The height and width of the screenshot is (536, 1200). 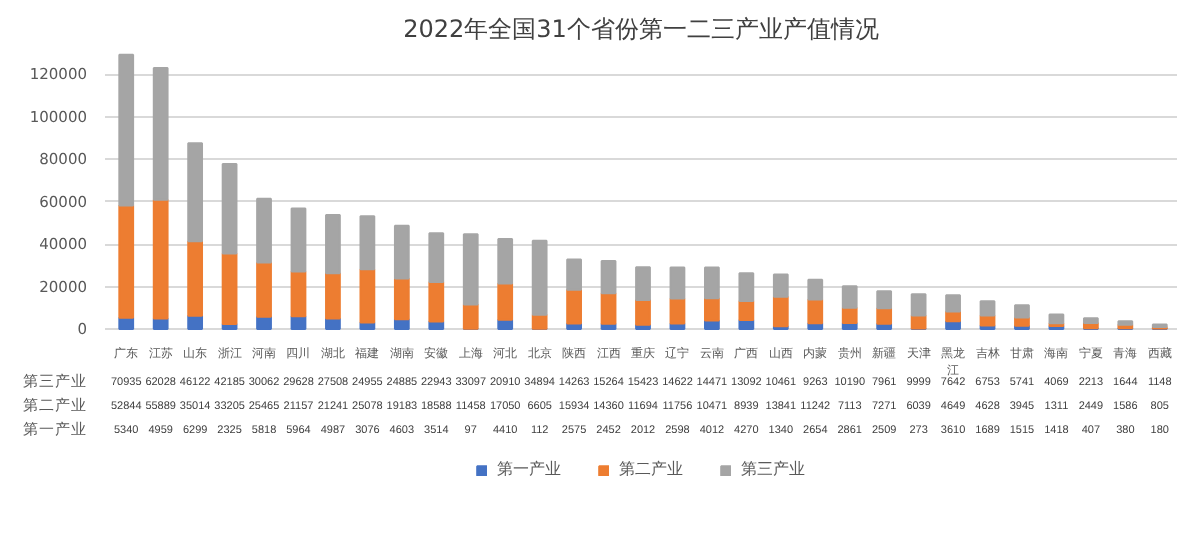 I want to click on legend-label: 第一产业, so click(x=529, y=469).